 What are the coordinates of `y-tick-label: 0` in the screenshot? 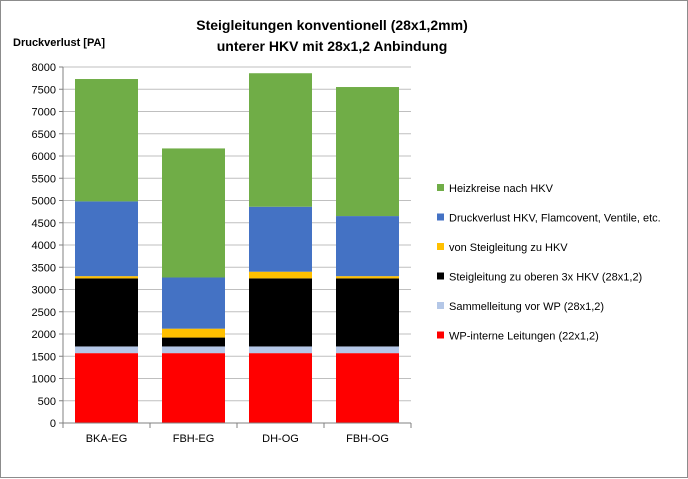 It's located at (53, 424).